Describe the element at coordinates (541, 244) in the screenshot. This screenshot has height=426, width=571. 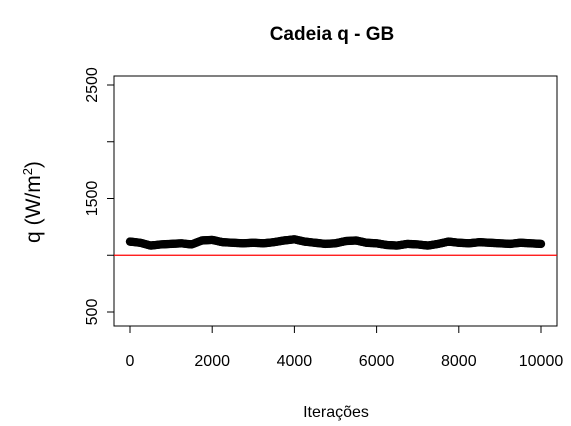
I see `data-point` at that location.